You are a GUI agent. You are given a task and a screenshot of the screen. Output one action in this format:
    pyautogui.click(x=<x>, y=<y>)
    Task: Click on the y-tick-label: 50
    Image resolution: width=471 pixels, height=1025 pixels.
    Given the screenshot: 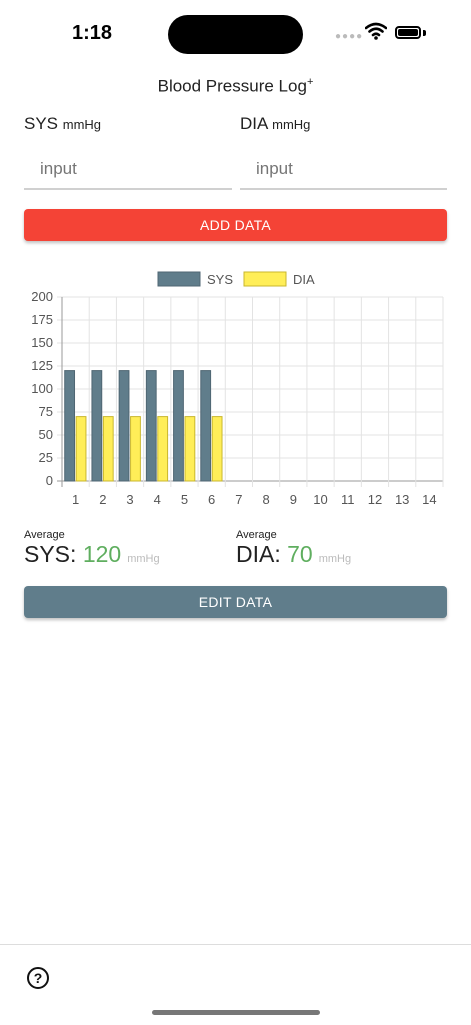 What is the action you would take?
    pyautogui.click(x=46, y=434)
    